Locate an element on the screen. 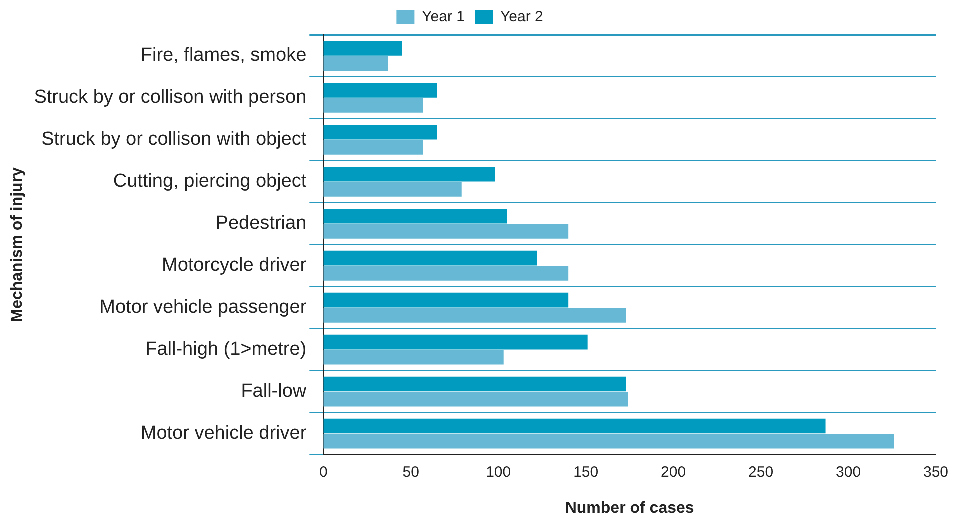 This screenshot has width=966, height=522. y-tick-label: Fall-low is located at coordinates (274, 391).